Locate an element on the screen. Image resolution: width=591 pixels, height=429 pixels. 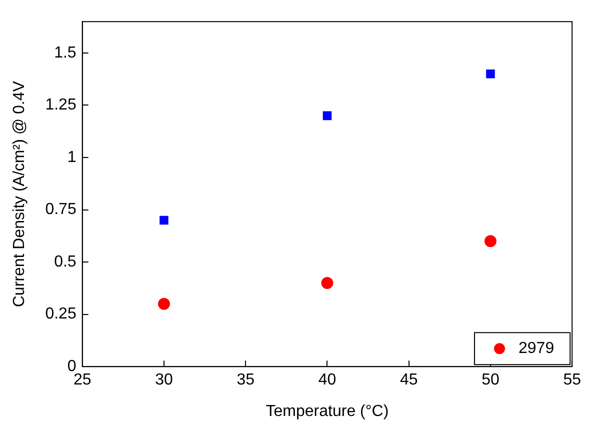
x-tick-label: 55 is located at coordinates (572, 380).